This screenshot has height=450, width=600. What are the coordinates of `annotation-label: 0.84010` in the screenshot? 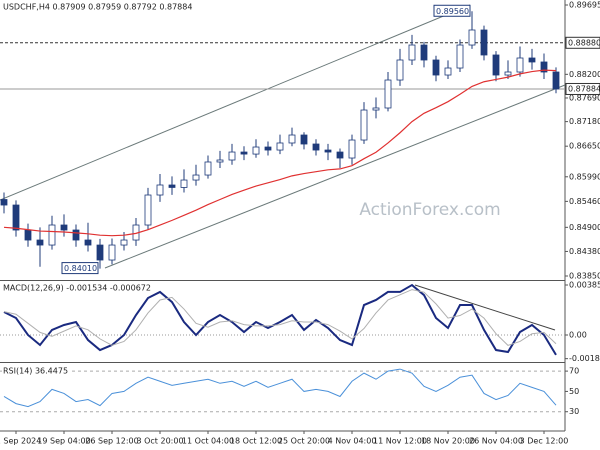 It's located at (80, 268).